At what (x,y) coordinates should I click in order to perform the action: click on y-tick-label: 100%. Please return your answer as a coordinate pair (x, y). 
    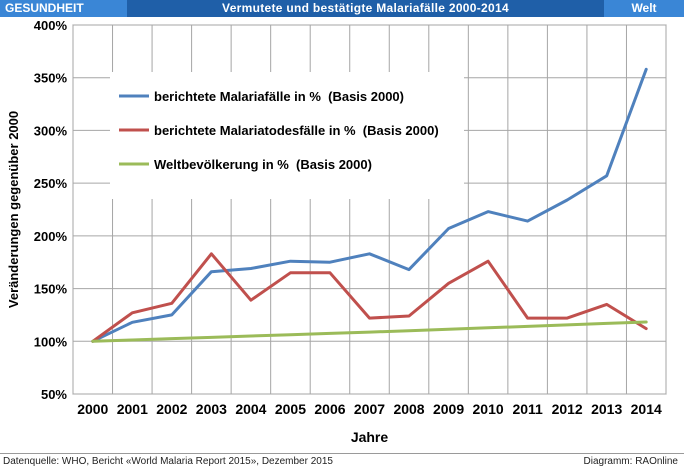
    Looking at the image, I should click on (51, 341).